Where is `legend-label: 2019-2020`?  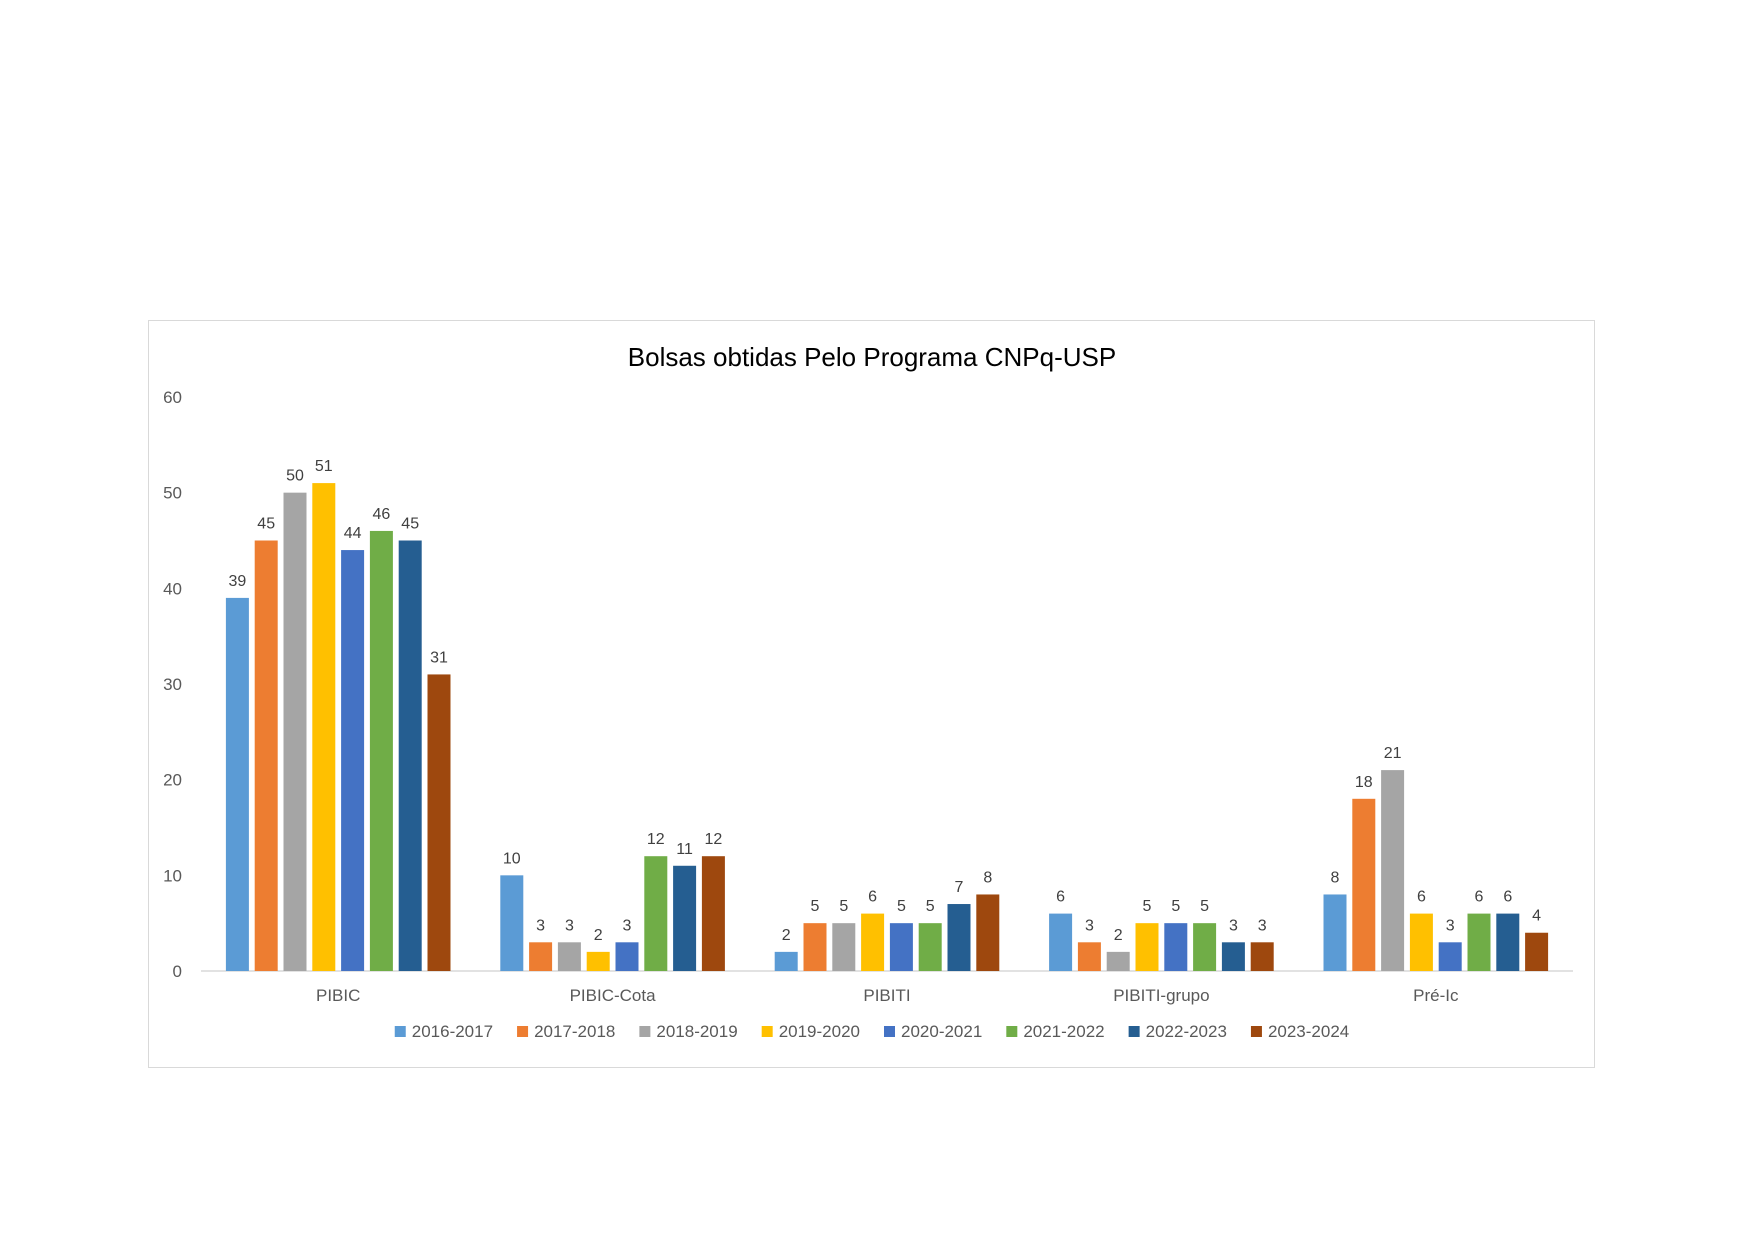
legend-label: 2019-2020 is located at coordinates (819, 1031).